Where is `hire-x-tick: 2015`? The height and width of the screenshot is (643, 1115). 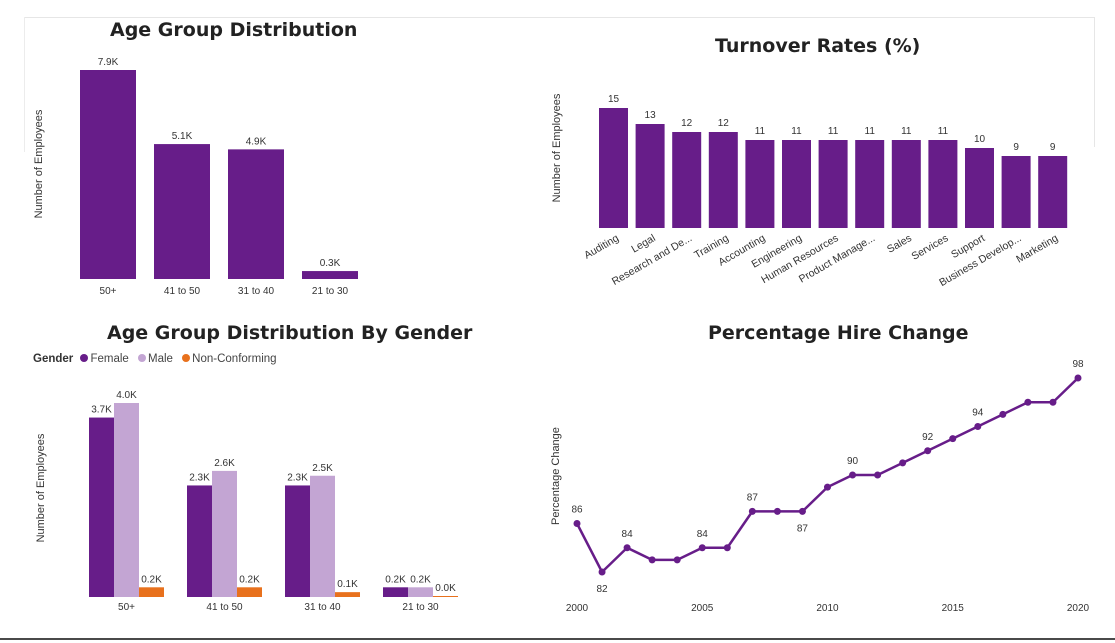 hire-x-tick: 2015 is located at coordinates (953, 608).